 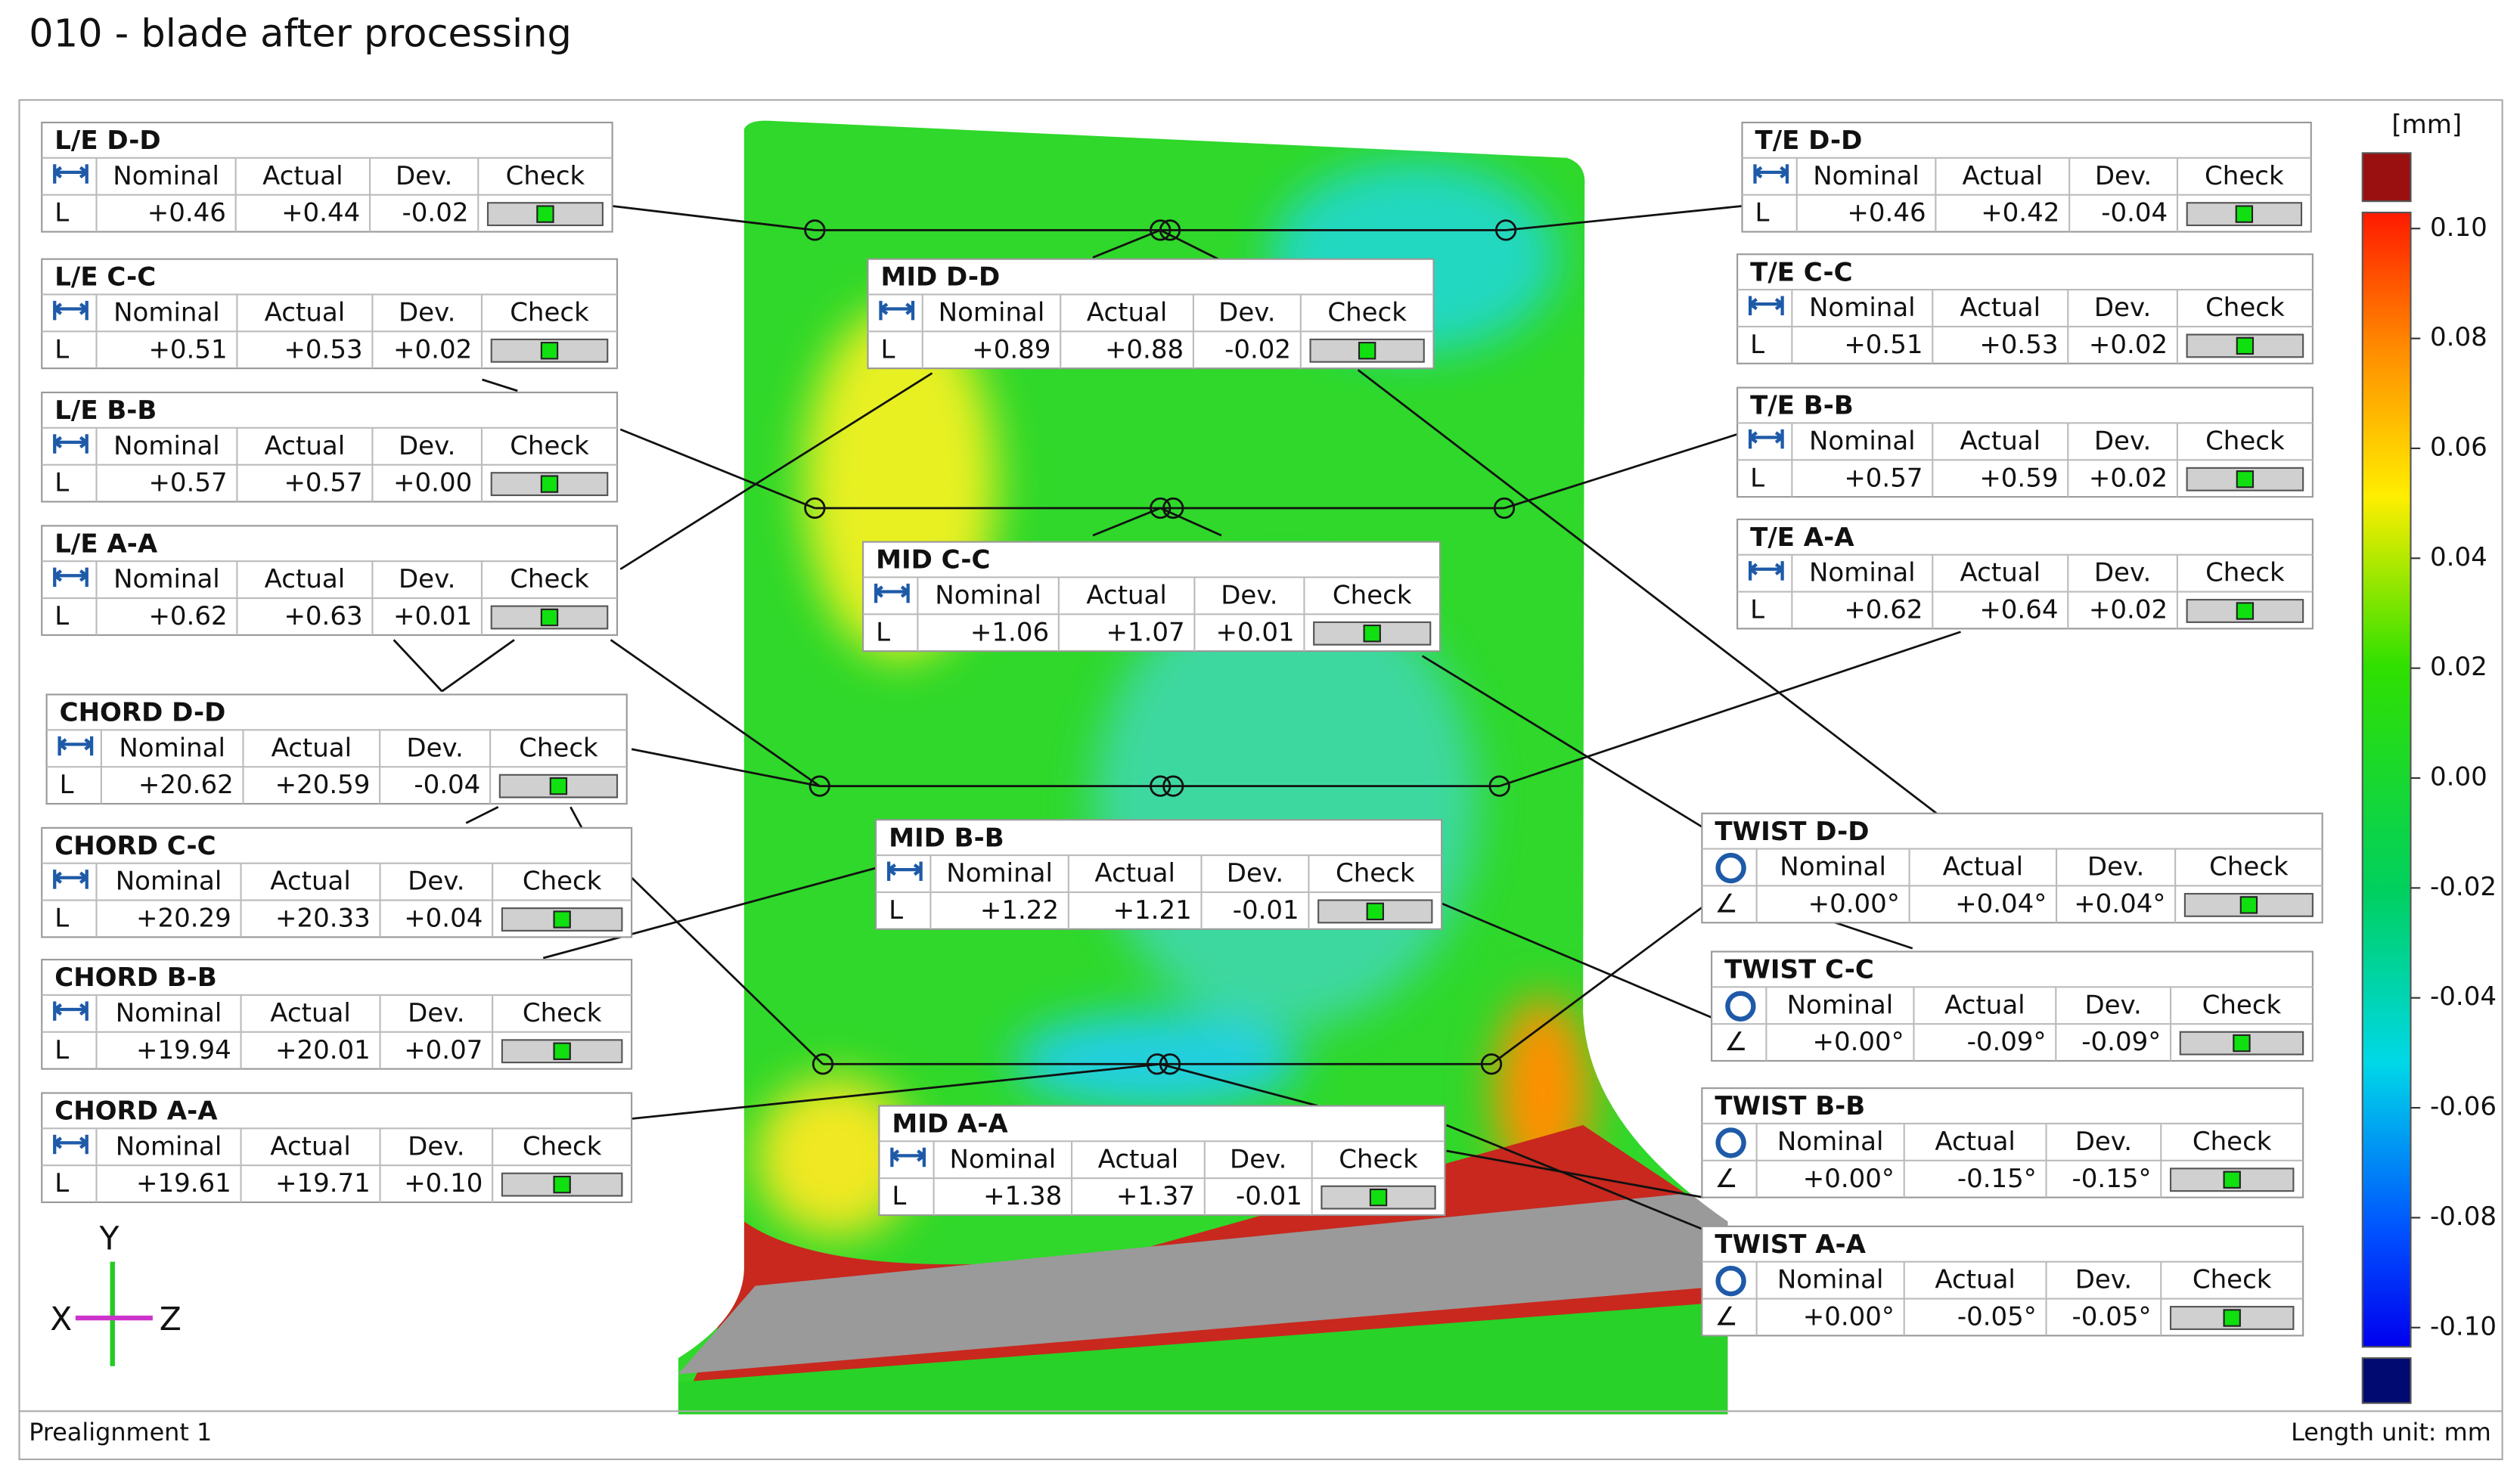 What do you see at coordinates (2386, 177) in the screenshot?
I see `above-box` at bounding box center [2386, 177].